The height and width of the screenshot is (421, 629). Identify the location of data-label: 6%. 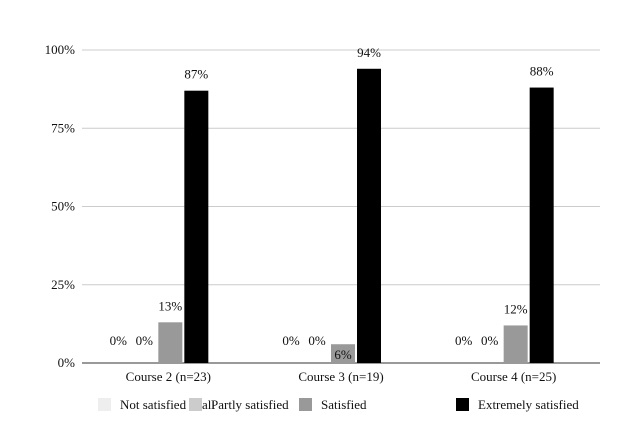
(343, 354).